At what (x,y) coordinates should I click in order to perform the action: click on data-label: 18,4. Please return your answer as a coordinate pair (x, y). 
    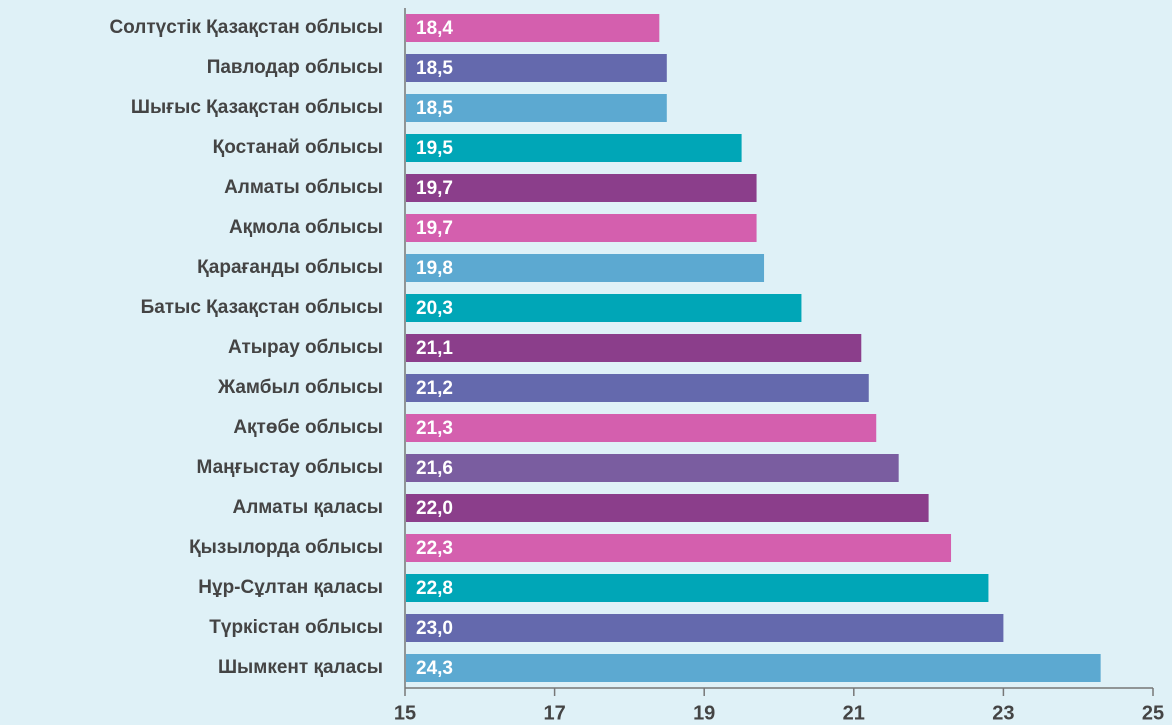
    Looking at the image, I should click on (434, 28).